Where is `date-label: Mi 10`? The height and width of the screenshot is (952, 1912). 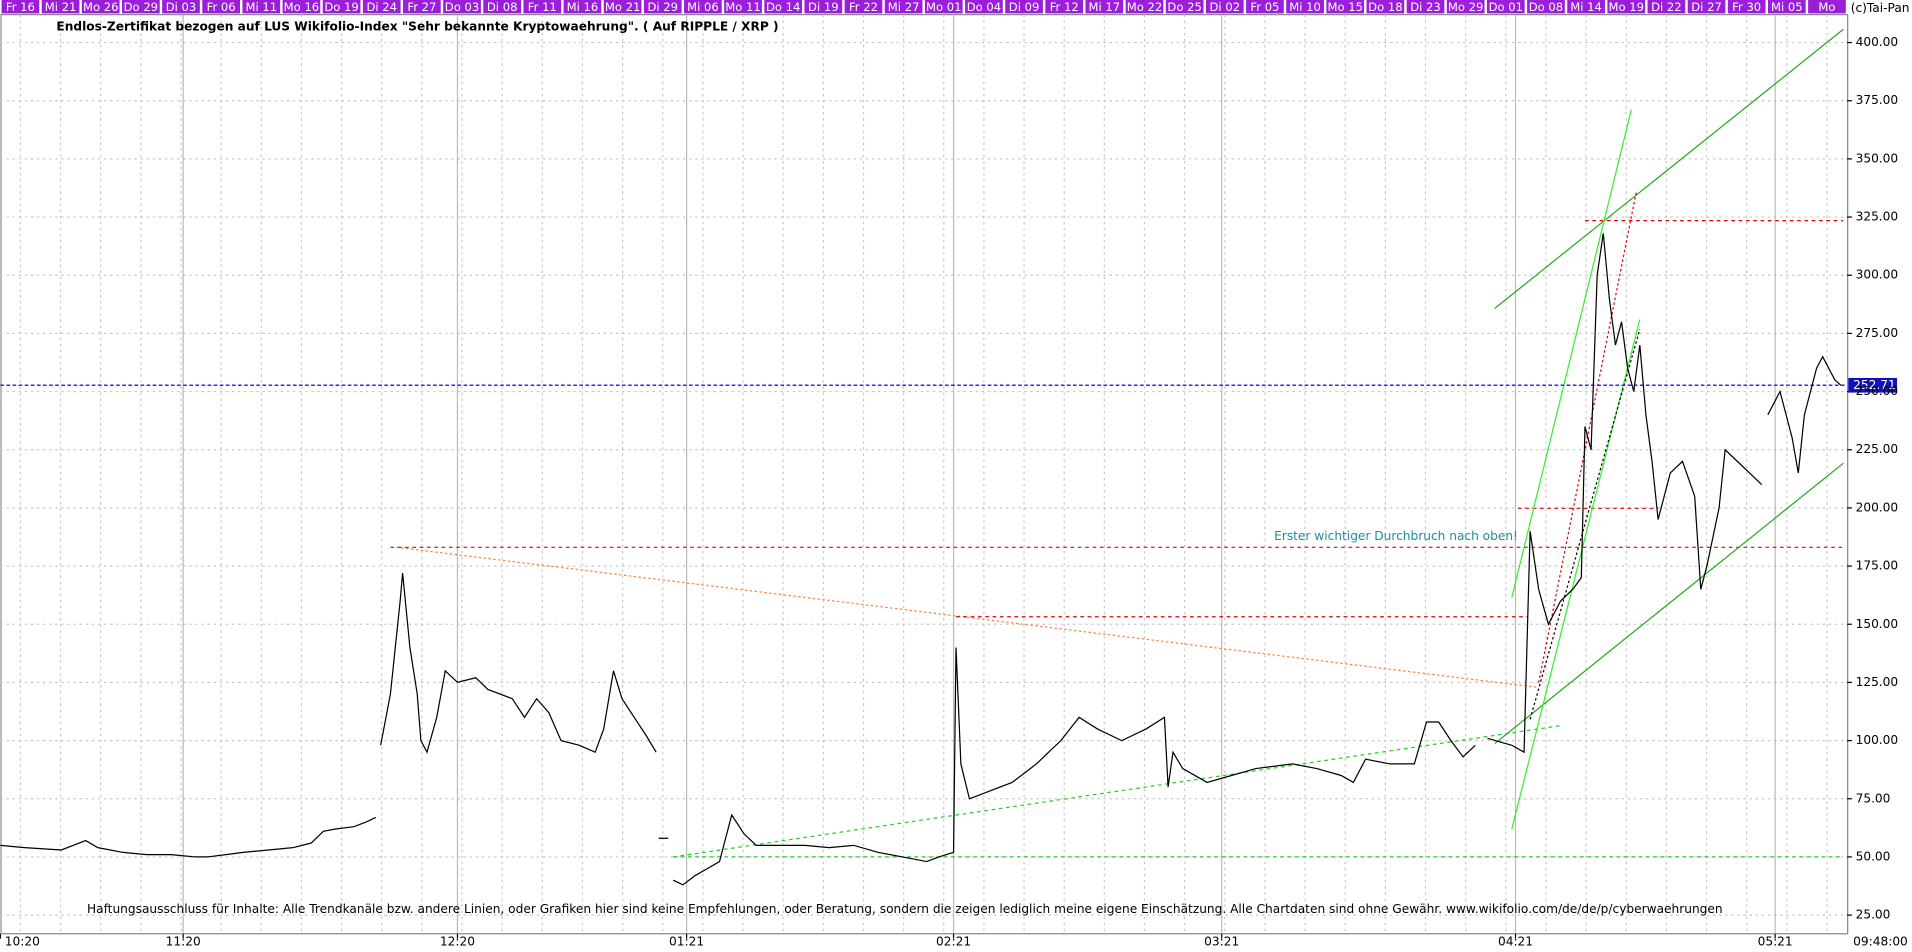
date-label: Mi 10 is located at coordinates (1305, 7).